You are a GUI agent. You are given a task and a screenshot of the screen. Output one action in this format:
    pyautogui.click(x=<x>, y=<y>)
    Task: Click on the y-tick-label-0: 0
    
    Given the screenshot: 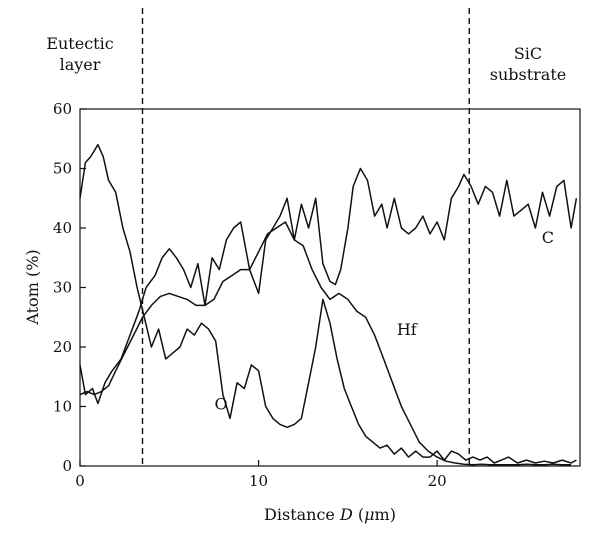 What is the action you would take?
    pyautogui.click(x=67, y=466)
    